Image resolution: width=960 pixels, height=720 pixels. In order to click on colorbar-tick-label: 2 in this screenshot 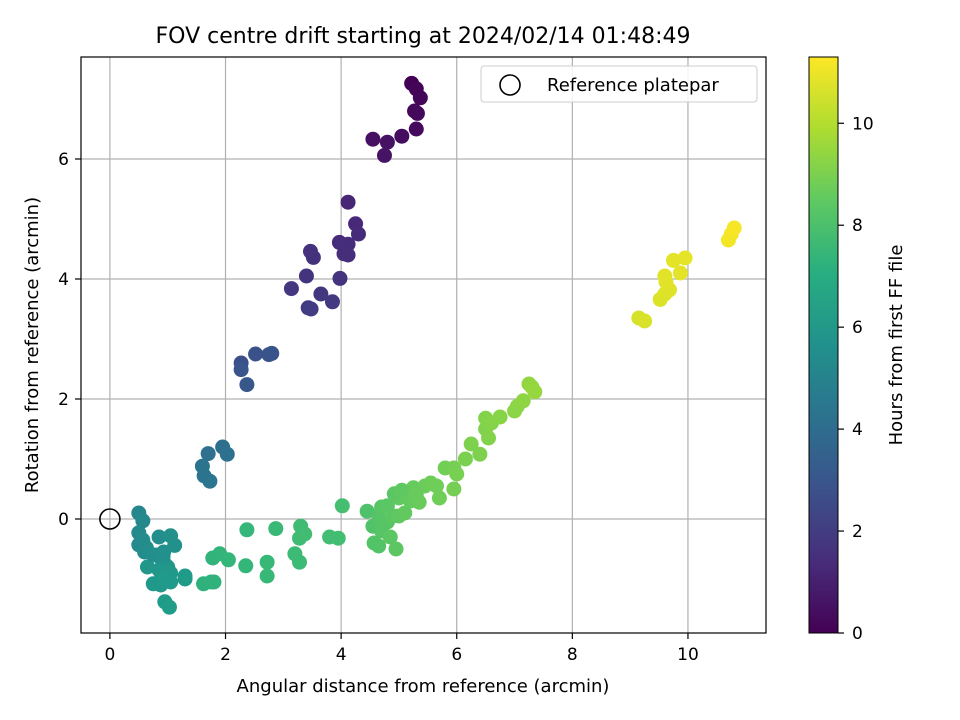, I will do `click(857, 532)`.